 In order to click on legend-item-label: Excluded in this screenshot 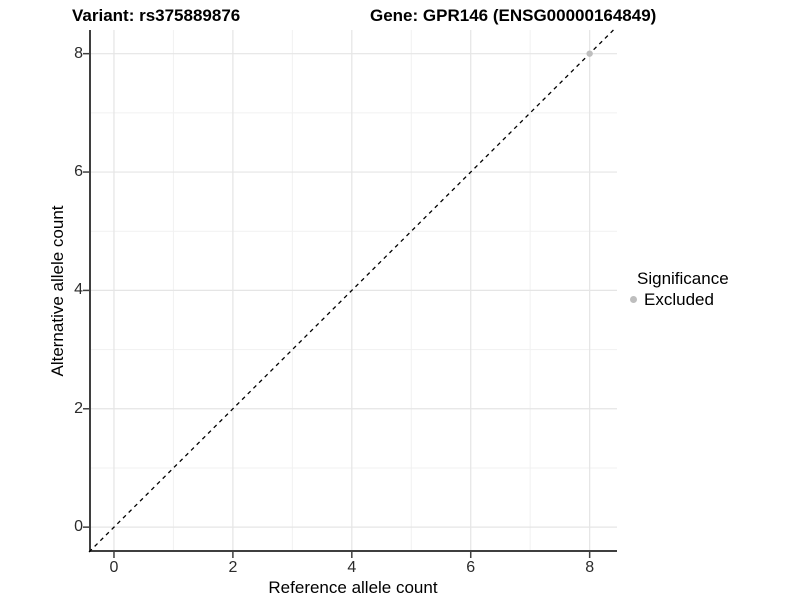, I will do `click(679, 299)`.